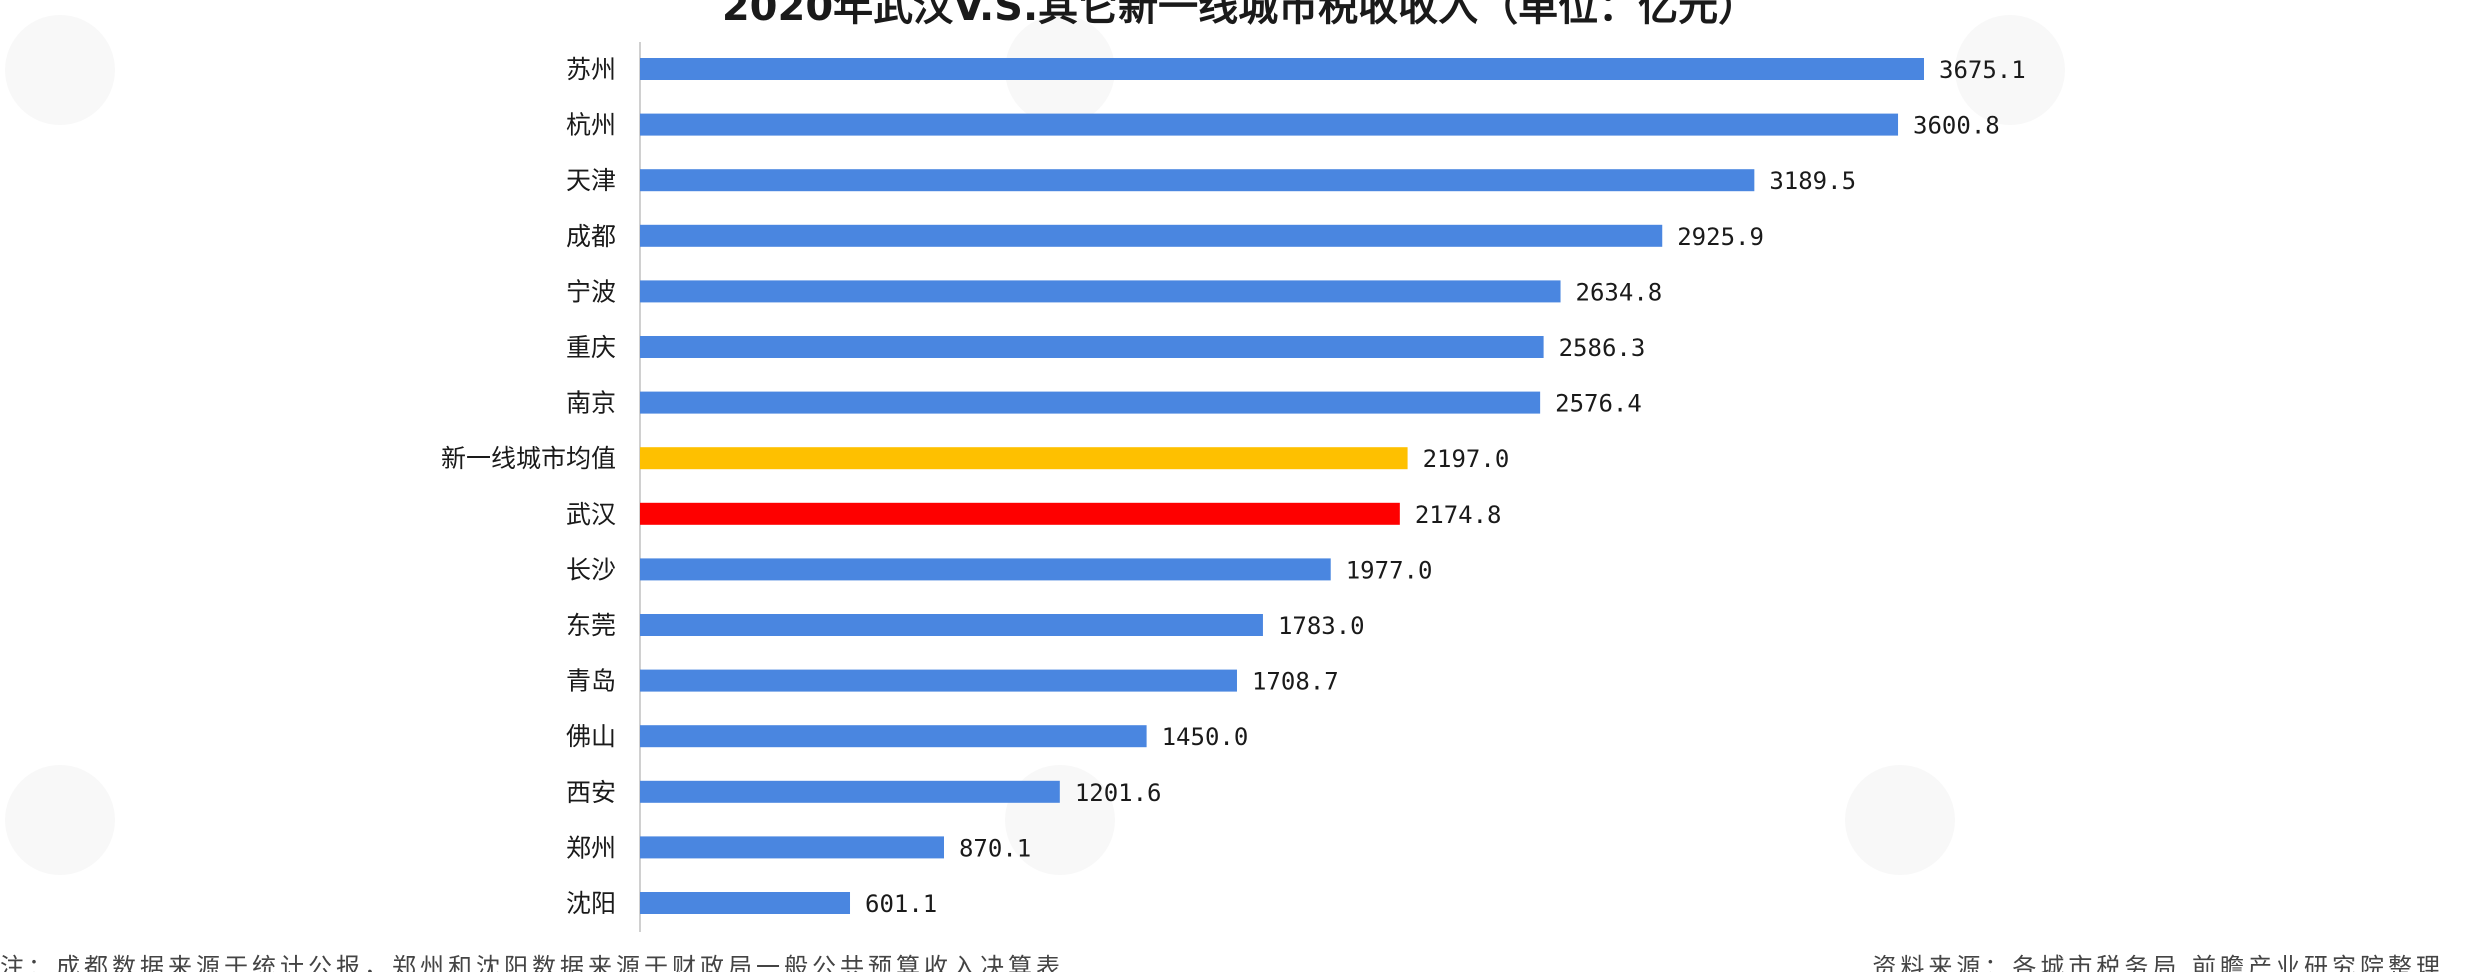 The image size is (2481, 972). I want to click on value-label: 1708.7, so click(1295, 682).